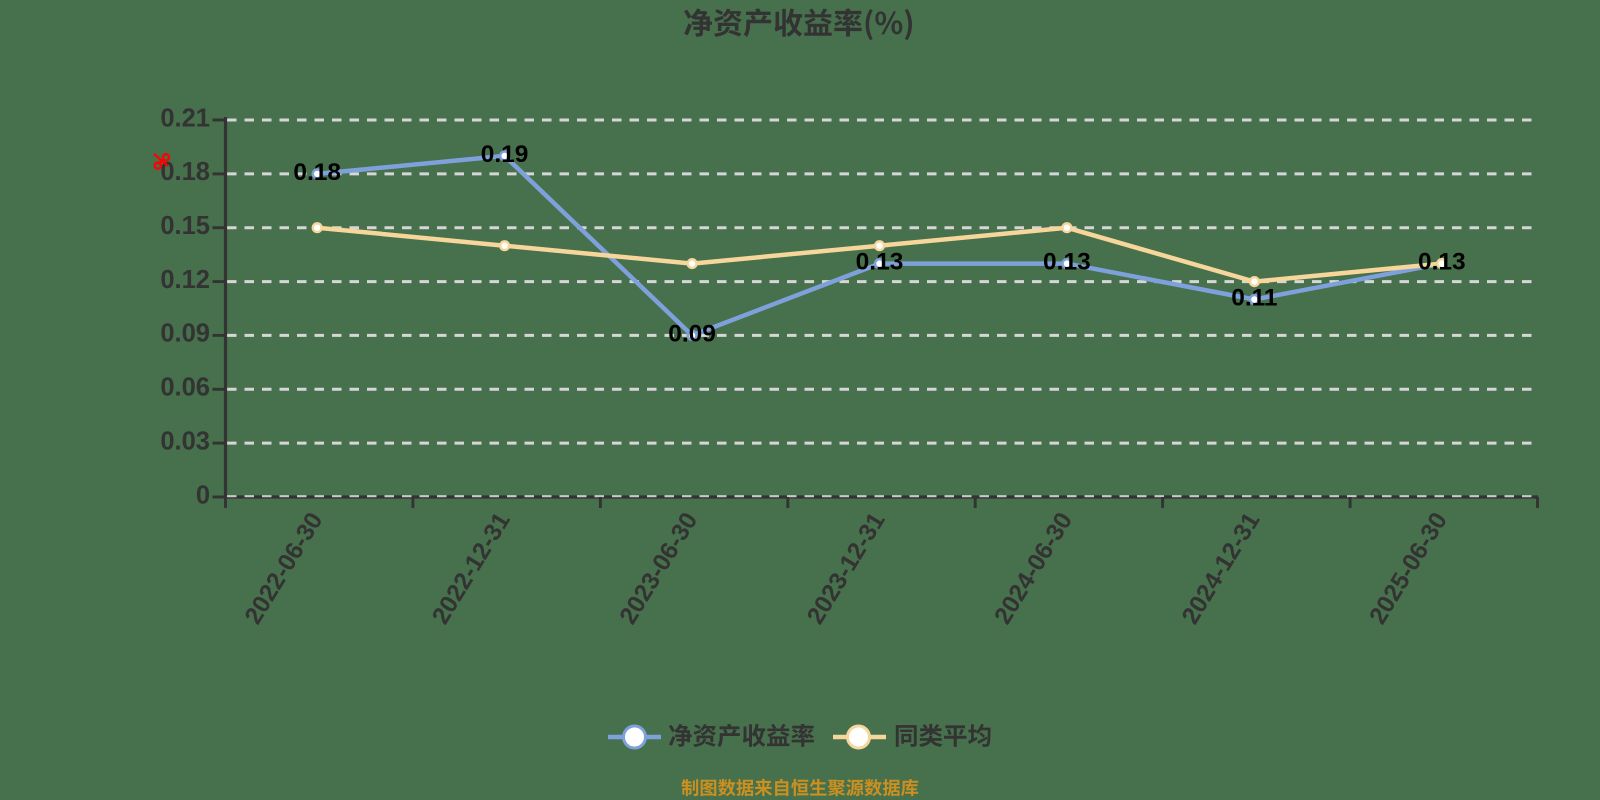 This screenshot has width=1600, height=800. I want to click on svg-text: 0.21, so click(185, 118).